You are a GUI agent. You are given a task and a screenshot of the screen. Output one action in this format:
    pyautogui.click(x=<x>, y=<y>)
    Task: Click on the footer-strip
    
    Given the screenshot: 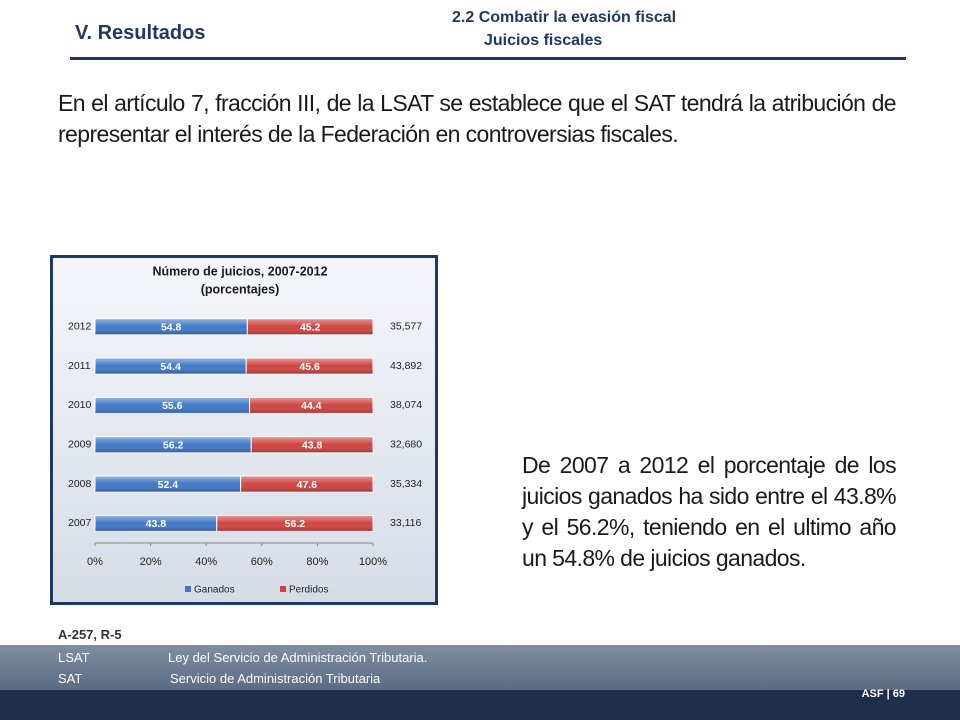 What is the action you would take?
    pyautogui.click(x=480, y=705)
    